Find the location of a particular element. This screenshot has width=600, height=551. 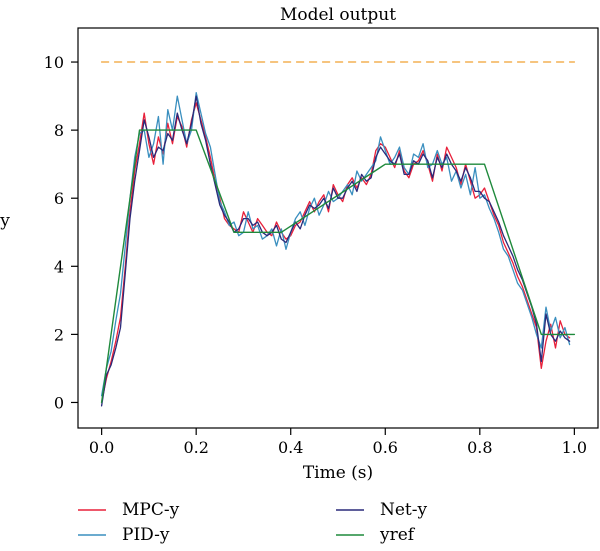

x-tick-label: 0.4 is located at coordinates (290, 447).